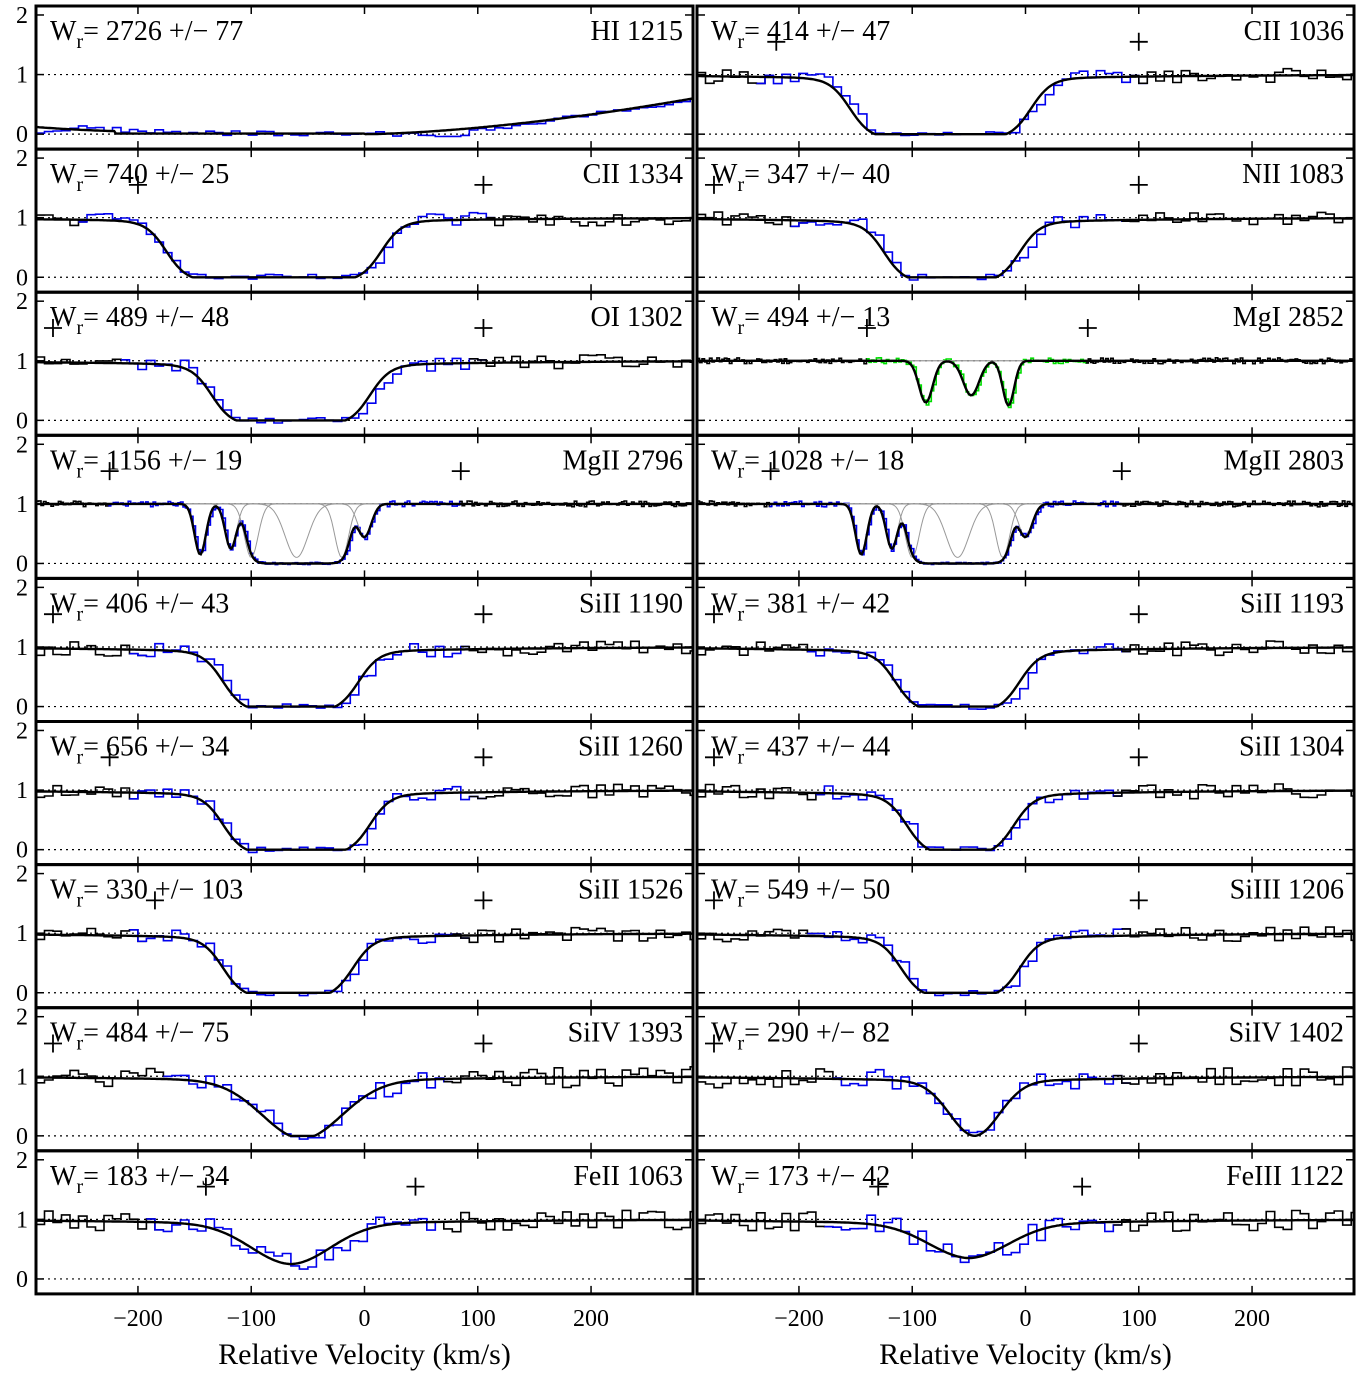 The width and height of the screenshot is (1367, 1393). What do you see at coordinates (1286, 1033) in the screenshot?
I see `ion-label: SiIV 1402` at bounding box center [1286, 1033].